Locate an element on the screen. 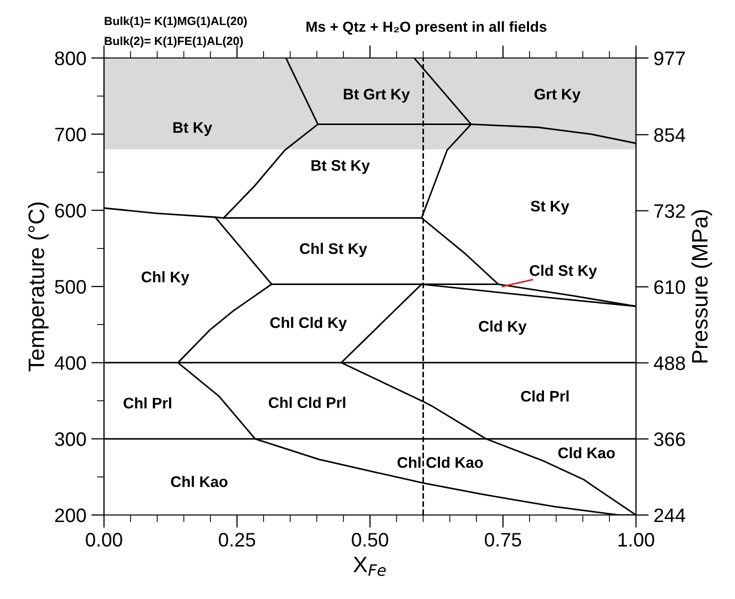 Image resolution: width=735 pixels, height=599 pixels. text: Bulk(1)= K(1)MG(1)AL(20) is located at coordinates (175, 22).